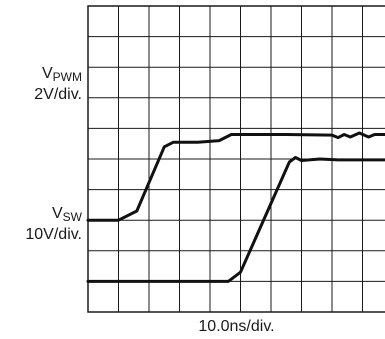  I want to click on channel-2-scale: 10V/div., so click(53, 234).